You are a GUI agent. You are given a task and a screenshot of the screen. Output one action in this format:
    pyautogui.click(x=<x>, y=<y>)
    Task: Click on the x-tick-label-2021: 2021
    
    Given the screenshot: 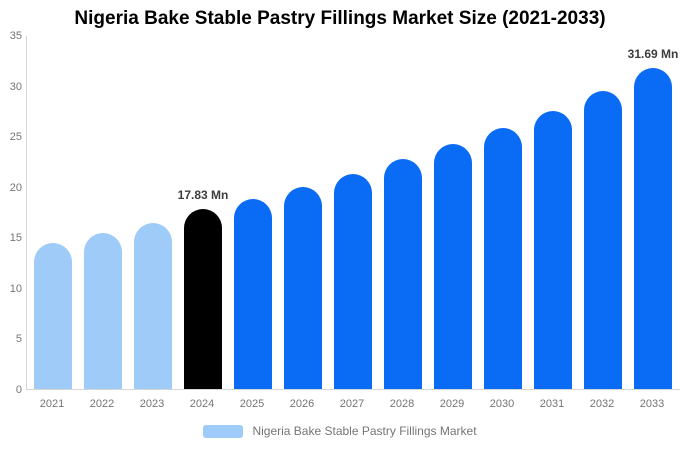 What is the action you would take?
    pyautogui.click(x=52, y=404)
    